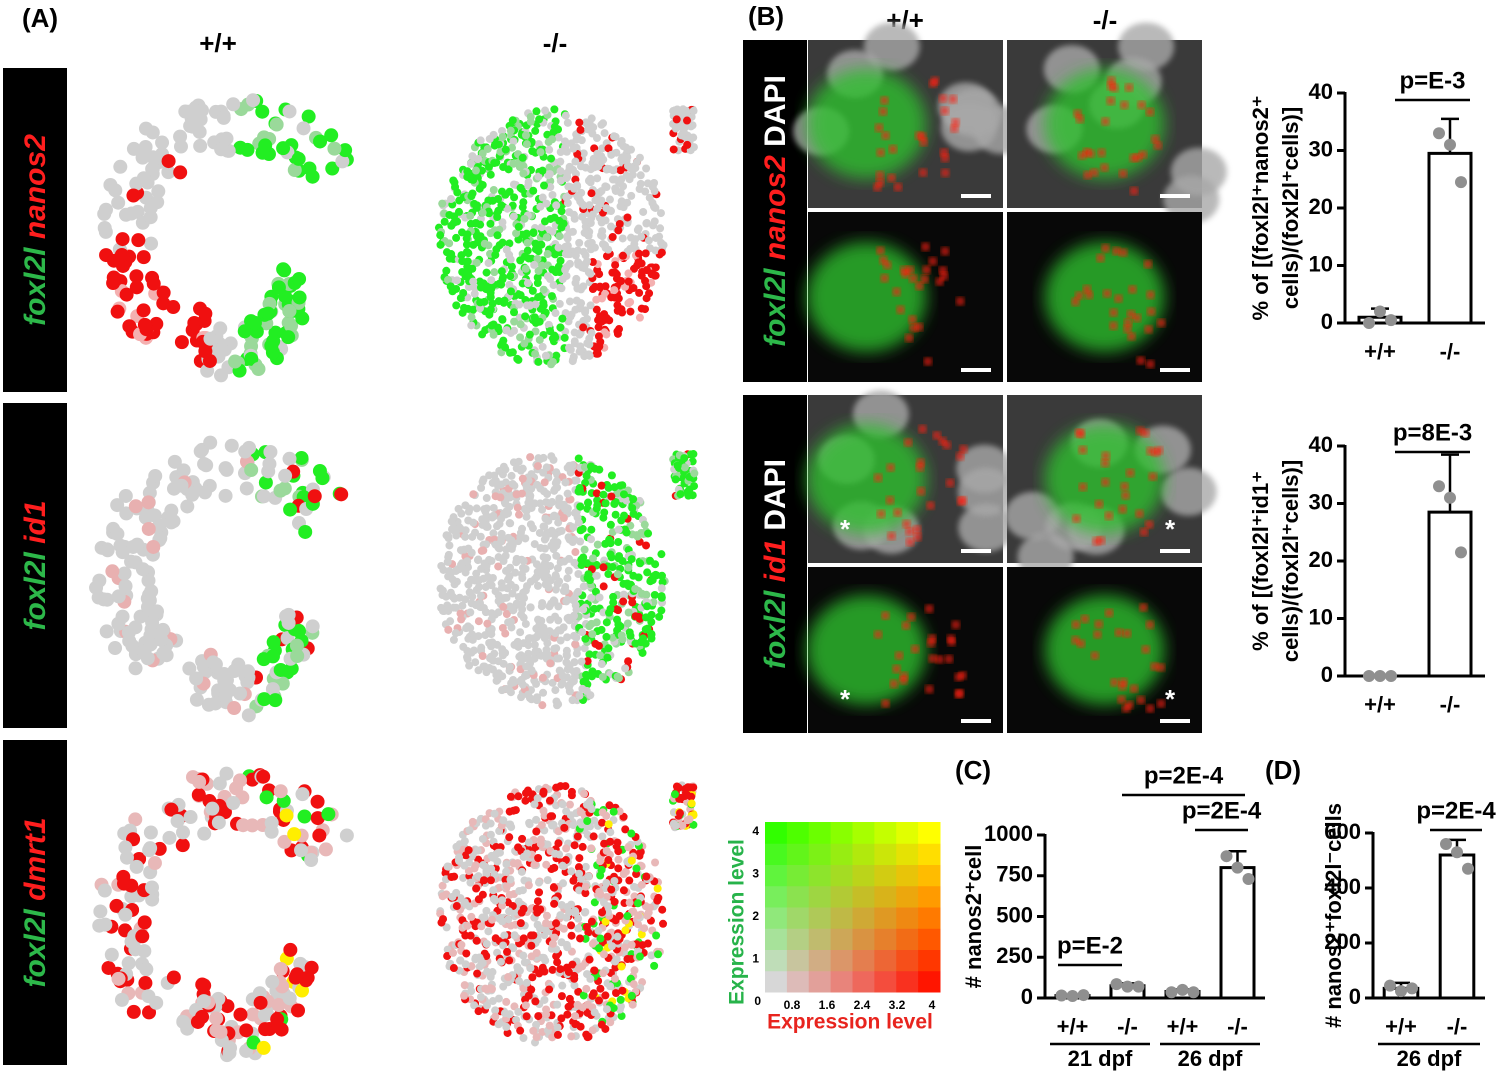  Describe the element at coordinates (1146, 46) in the screenshot. I see `nucleus` at that location.